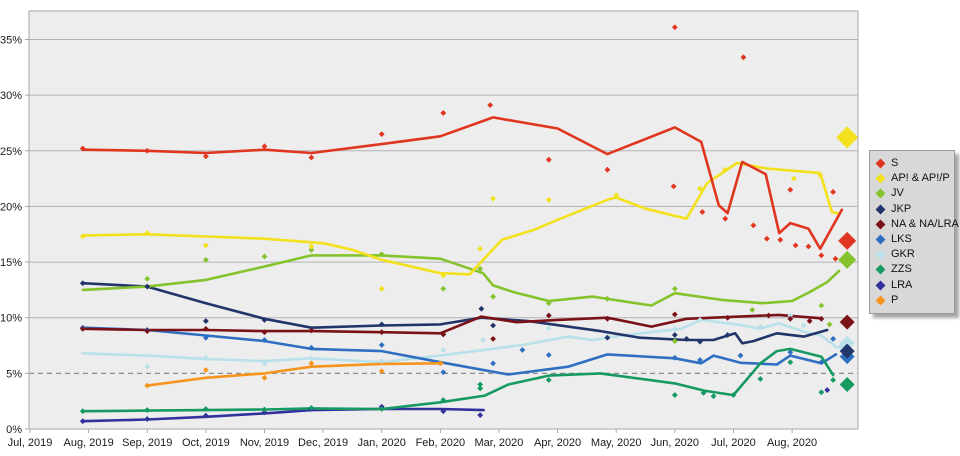 The image size is (960, 456). What do you see at coordinates (11, 207) in the screenshot?
I see `y-tick-label: 20%` at bounding box center [11, 207].